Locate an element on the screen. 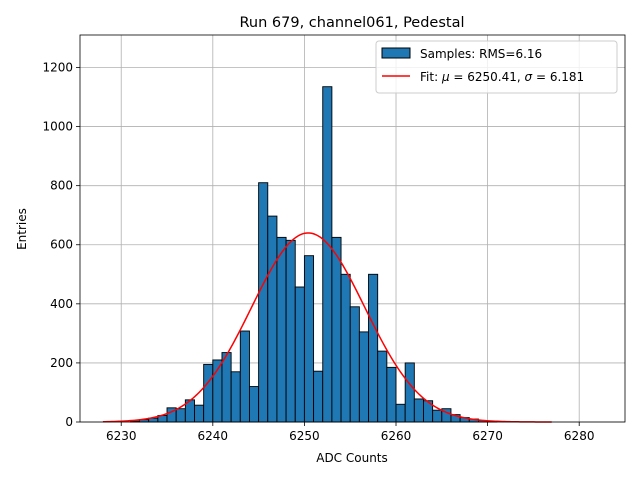 The image size is (640, 480). y-tick-label: 1000 is located at coordinates (57, 127).